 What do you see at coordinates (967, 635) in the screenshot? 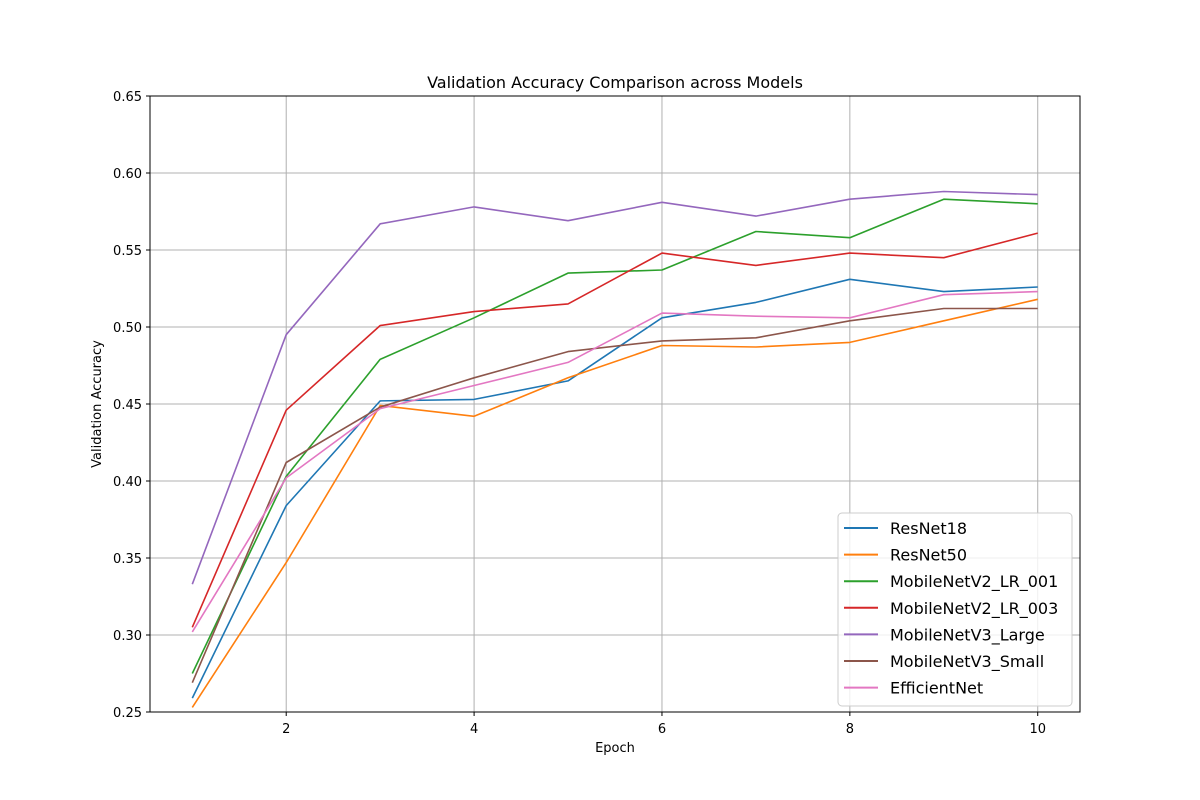
I see `legend-entry-label: MobileNetV3_Large` at bounding box center [967, 635].